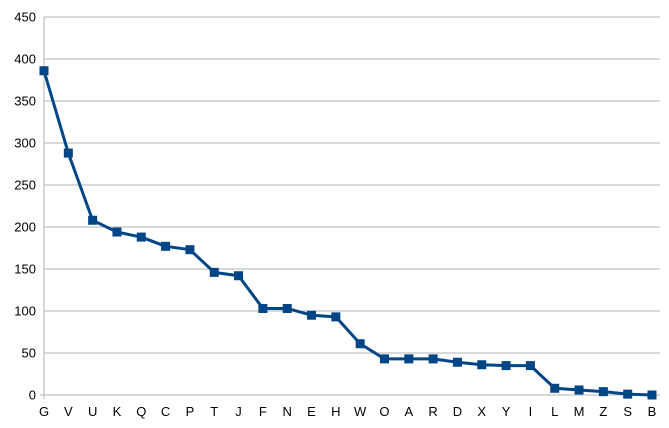  What do you see at coordinates (165, 411) in the screenshot?
I see `x-tick-label: C` at bounding box center [165, 411].